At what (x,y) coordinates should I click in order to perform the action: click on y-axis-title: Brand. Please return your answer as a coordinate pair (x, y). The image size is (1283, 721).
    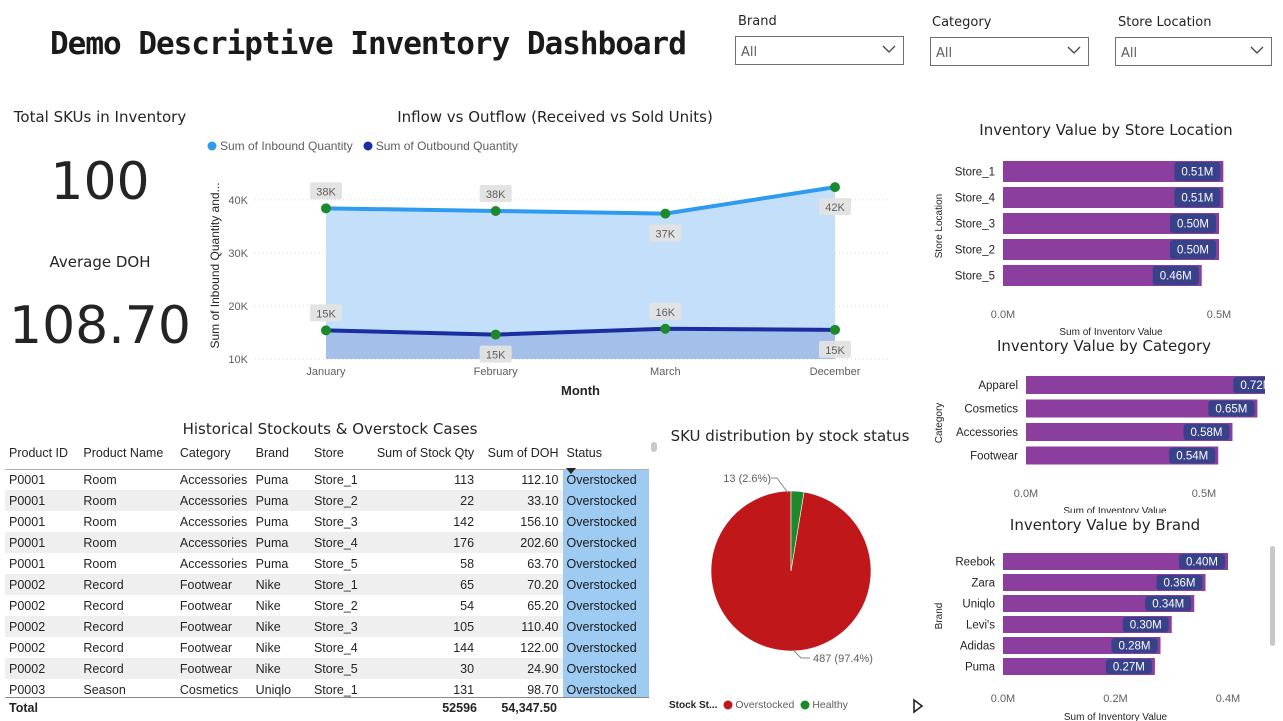
    Looking at the image, I should click on (939, 616).